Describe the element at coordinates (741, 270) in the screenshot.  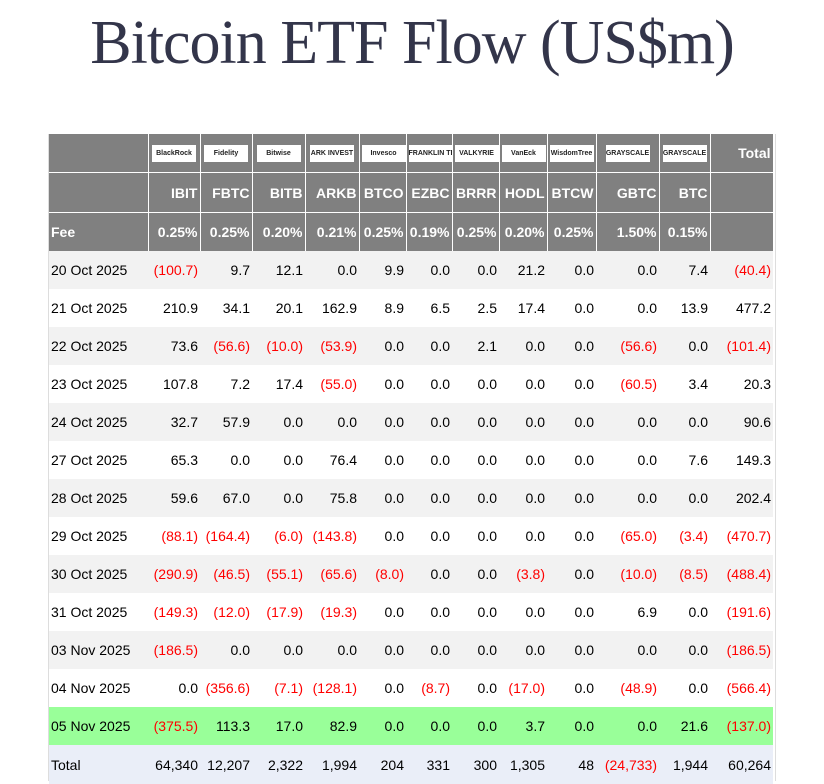
I see `row-total-cell: (40.4)` at that location.